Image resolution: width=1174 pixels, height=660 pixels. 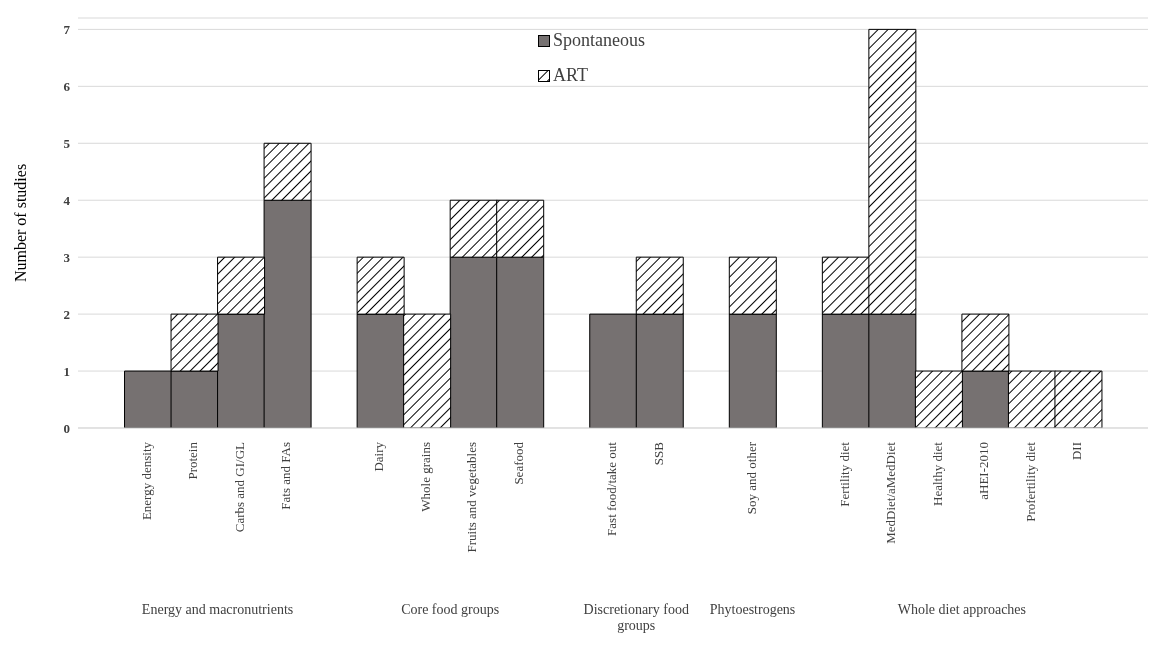 What do you see at coordinates (599, 40) in the screenshot?
I see `legend-label: Spontaneous` at bounding box center [599, 40].